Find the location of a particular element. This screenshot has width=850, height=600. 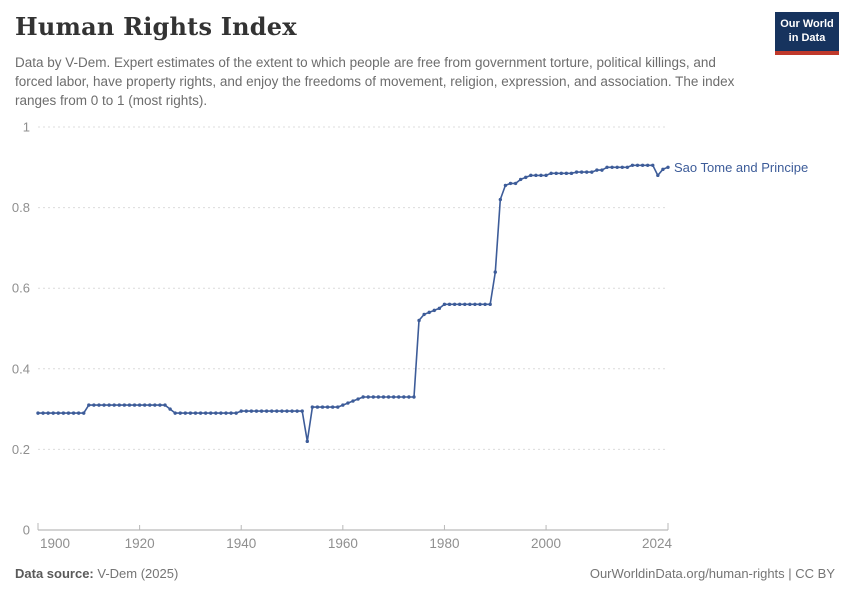

y-tick-label: 0.6 is located at coordinates (21, 288).